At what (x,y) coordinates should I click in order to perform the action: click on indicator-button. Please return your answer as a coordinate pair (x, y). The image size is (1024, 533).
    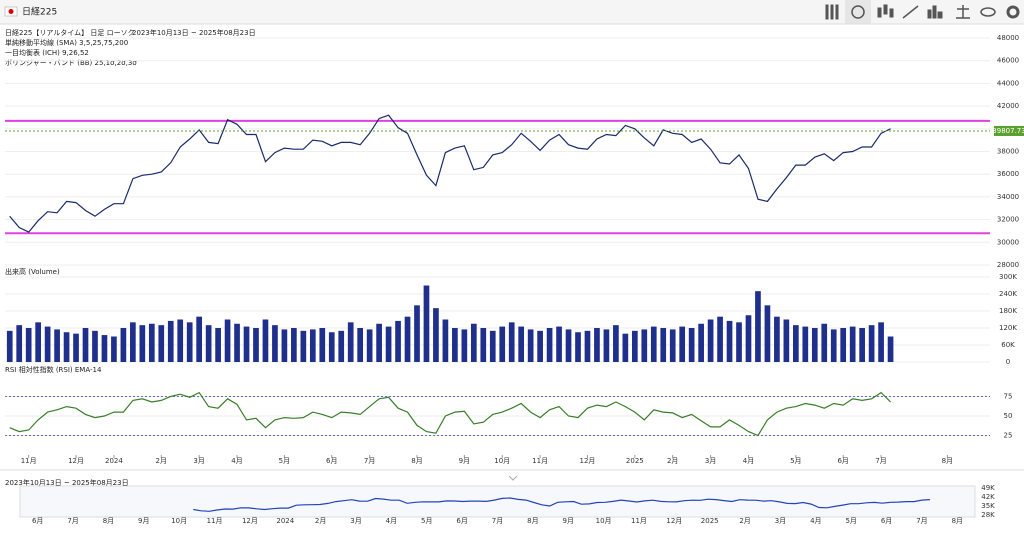
    Looking at the image, I should click on (935, 12).